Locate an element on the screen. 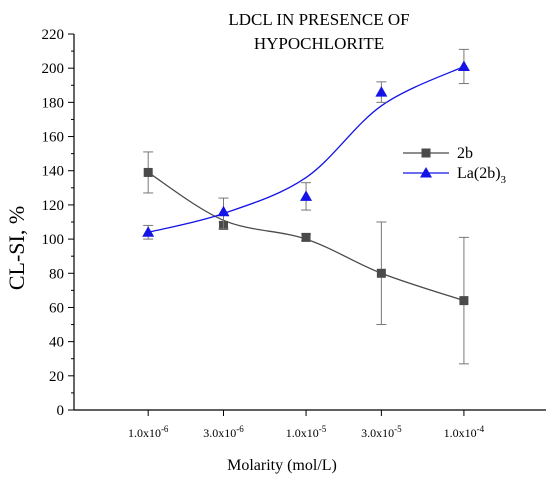  chart-title-line-1: LDCL IN PRESENCE OF is located at coordinates (318, 19).